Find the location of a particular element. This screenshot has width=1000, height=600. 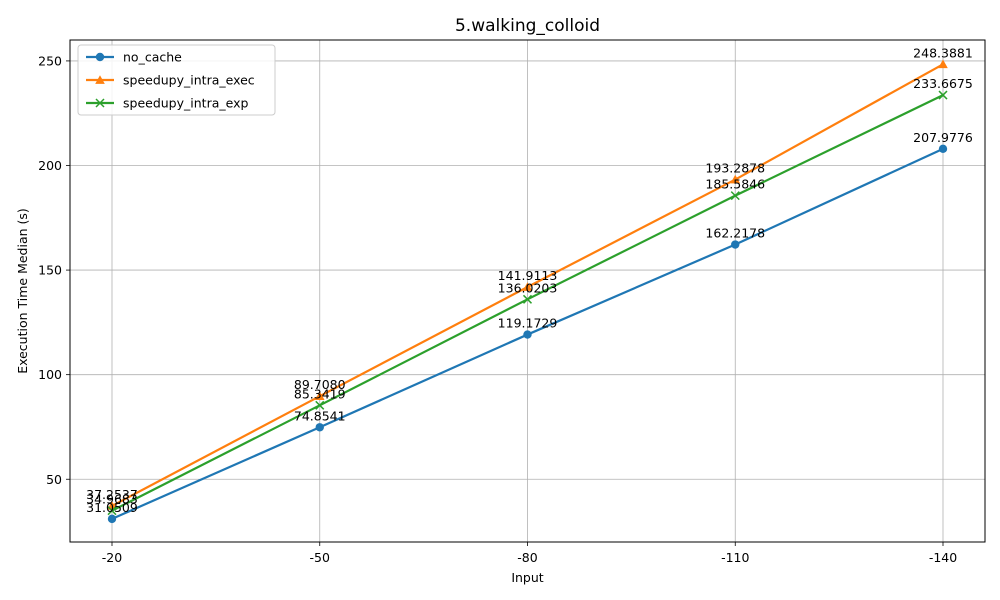

legend-box is located at coordinates (176, 80).